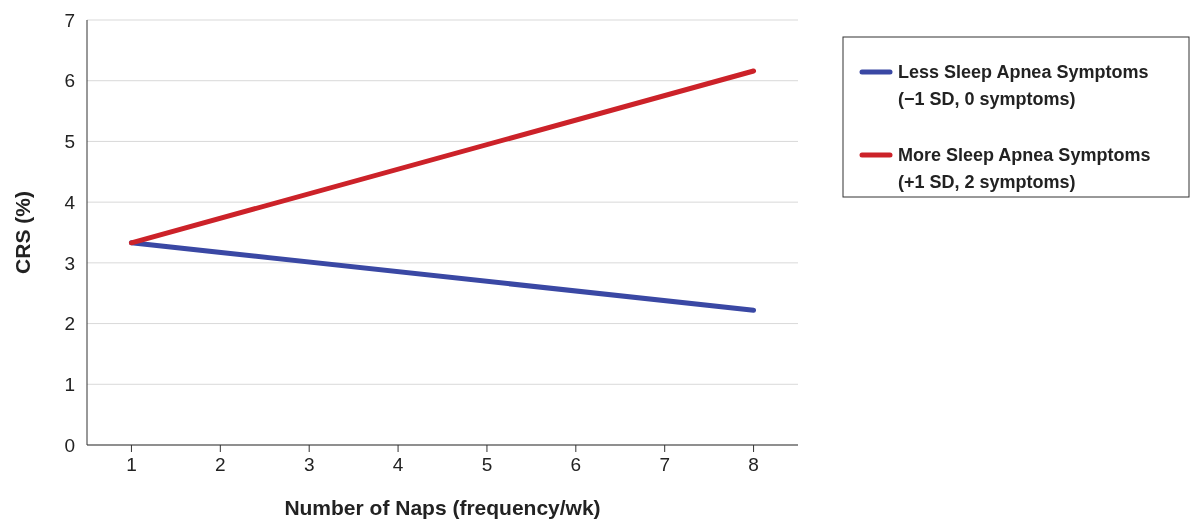  What do you see at coordinates (22, 232) in the screenshot?
I see `y-axis-title: CRS (%)` at bounding box center [22, 232].